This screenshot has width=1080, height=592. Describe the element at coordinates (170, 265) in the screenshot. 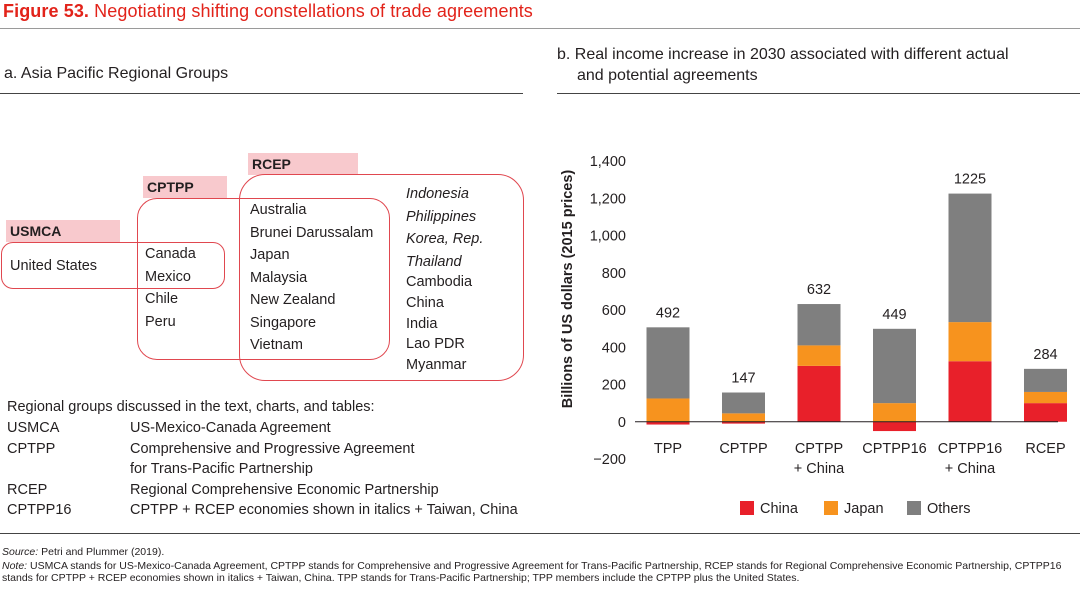

I see `usmca-cptpp-list: Canada Mexico` at that location.